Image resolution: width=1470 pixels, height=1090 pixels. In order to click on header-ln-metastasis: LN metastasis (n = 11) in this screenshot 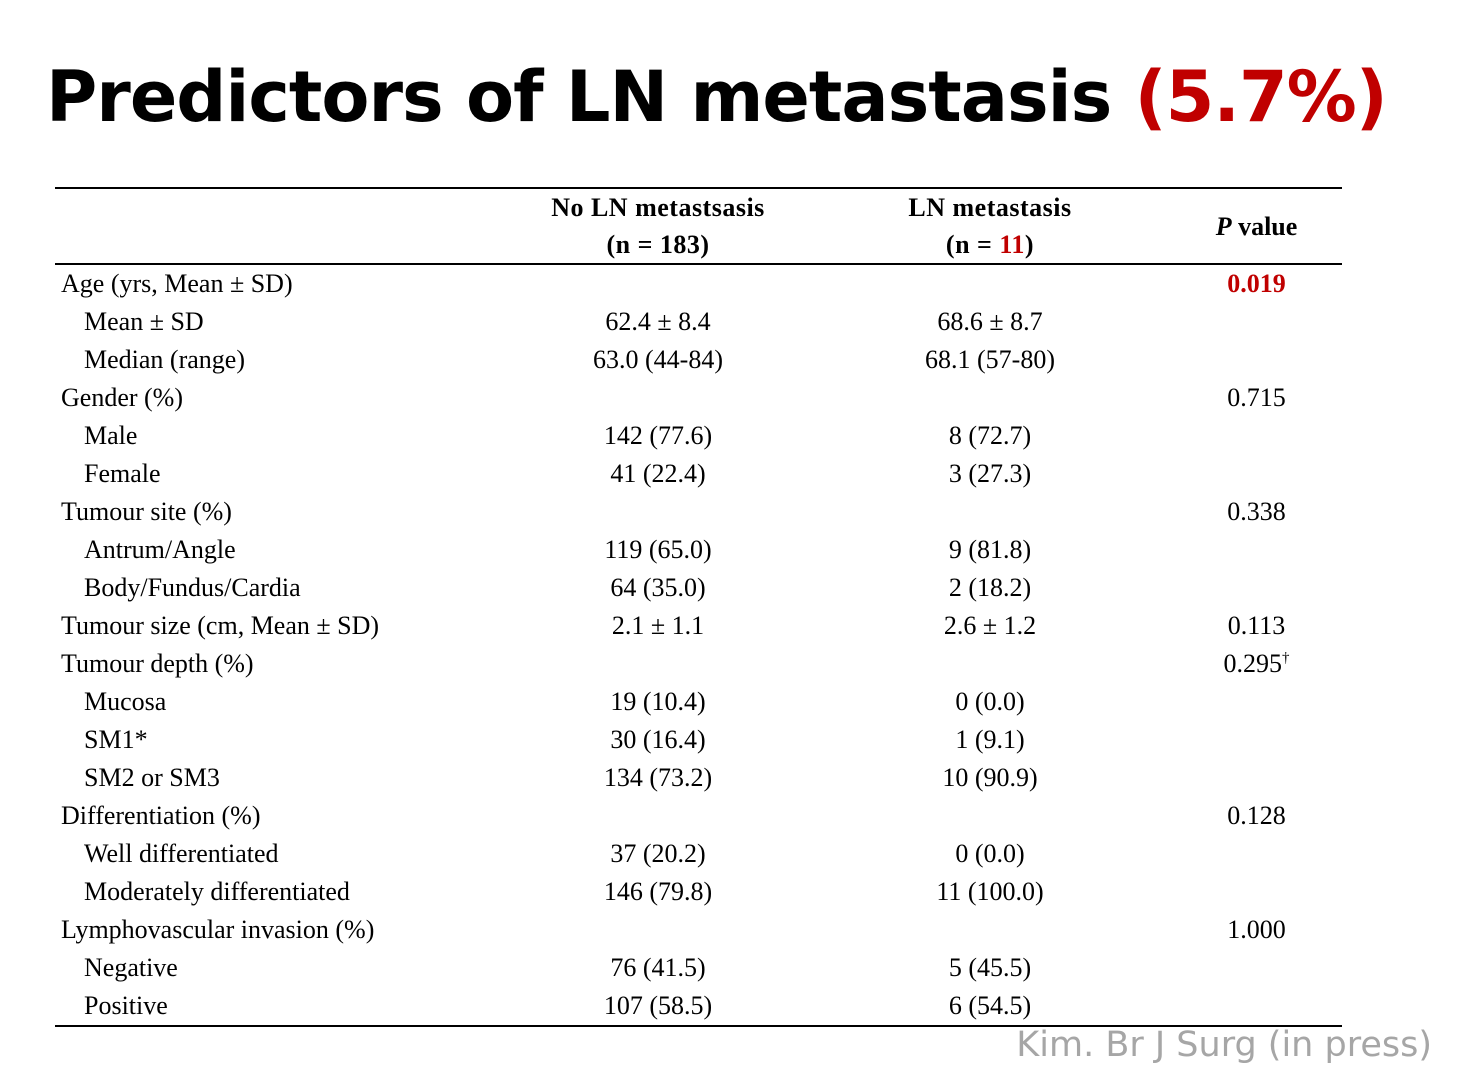, I will do `click(990, 226)`.